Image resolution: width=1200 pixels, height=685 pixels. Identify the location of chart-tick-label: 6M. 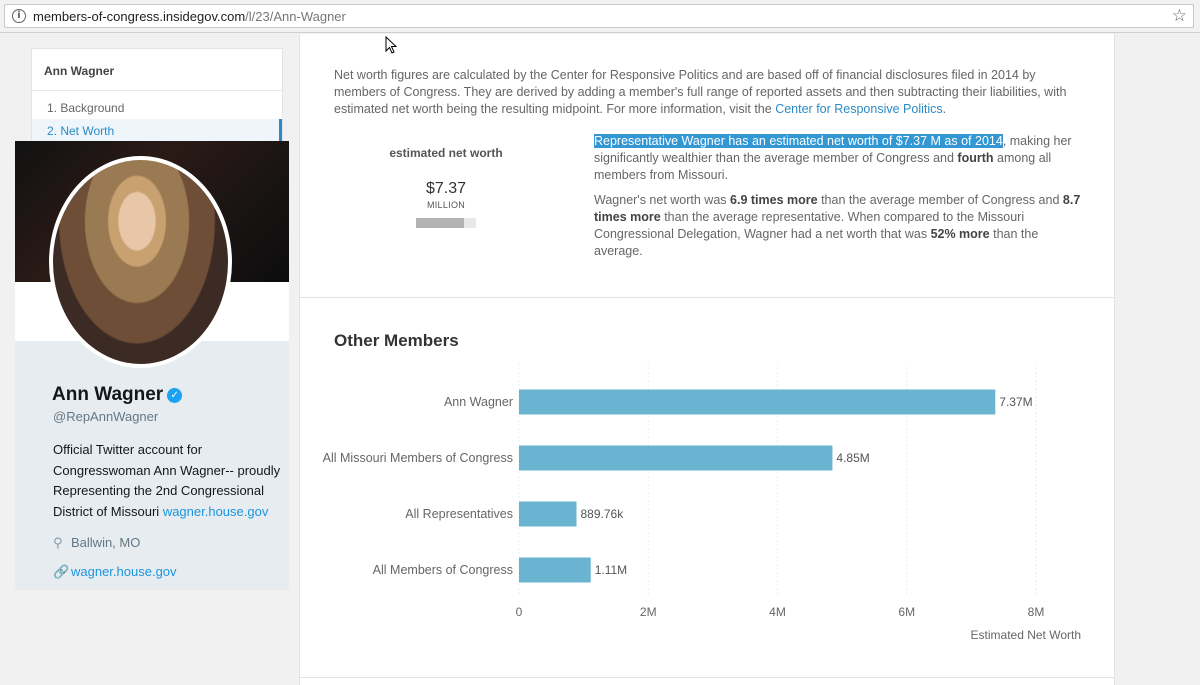
(906, 612).